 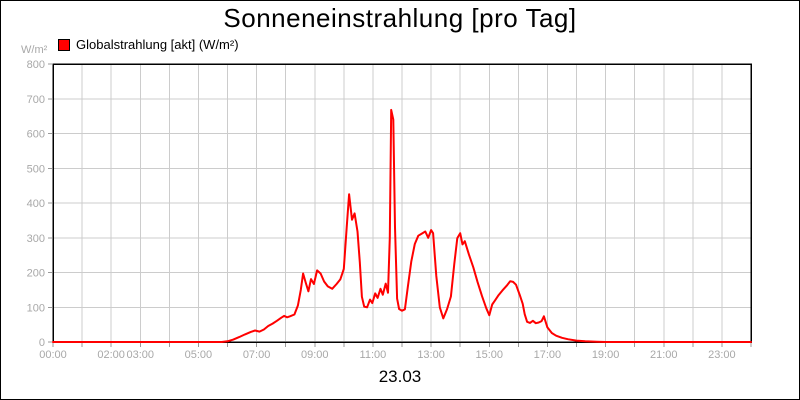 I want to click on chart-title: Sonneneinstrahlung [pro Tag], so click(x=400, y=18).